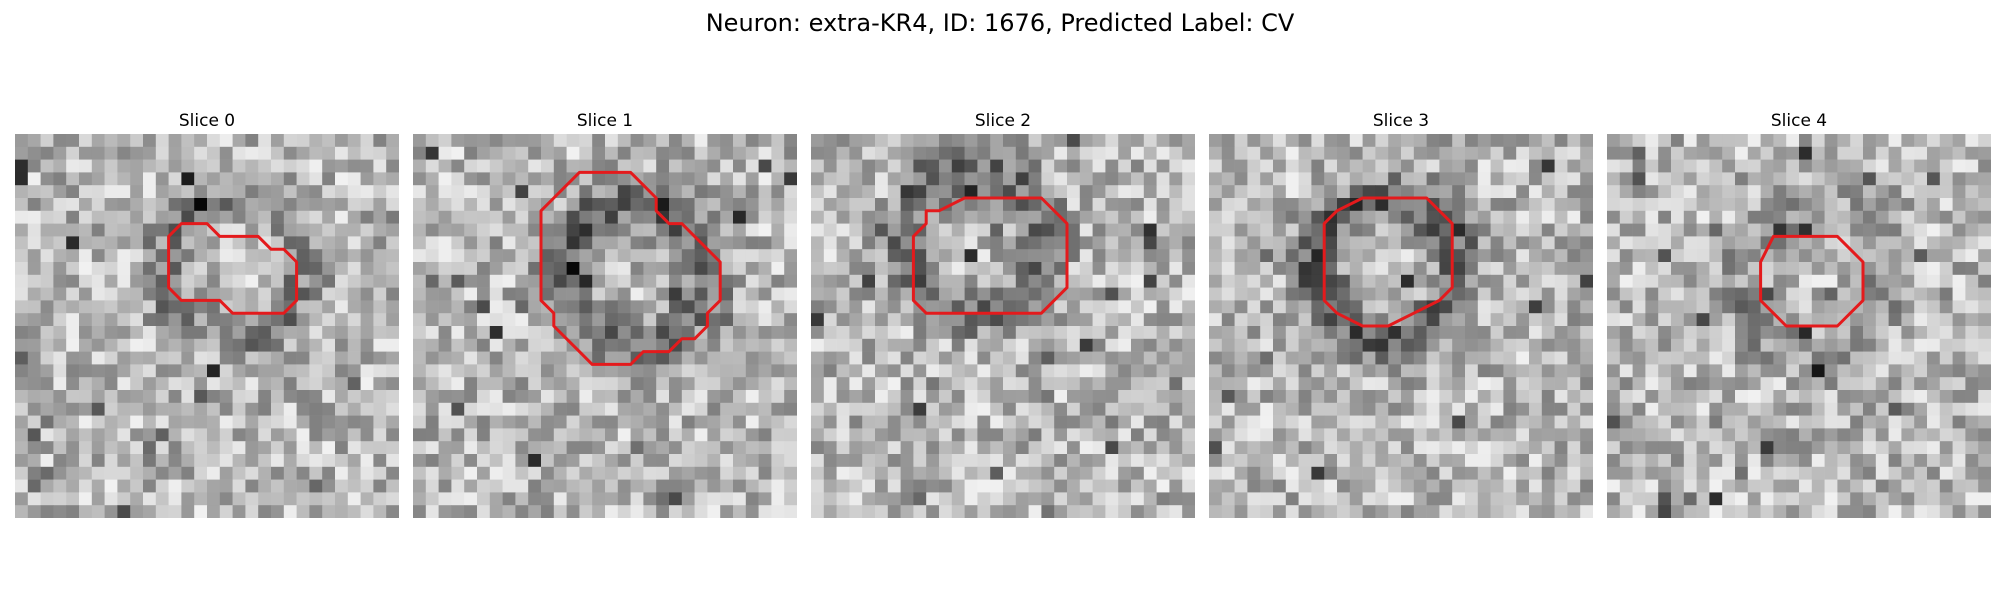 This screenshot has width=2000, height=600. Describe the element at coordinates (1799, 121) in the screenshot. I see `slice-title: Slice 4` at that location.